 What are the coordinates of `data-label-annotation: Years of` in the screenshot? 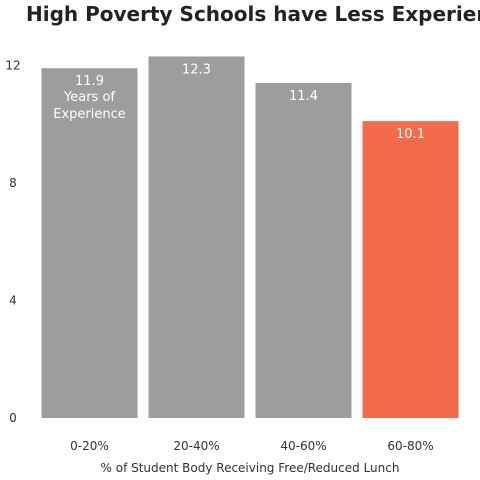 It's located at (89, 97).